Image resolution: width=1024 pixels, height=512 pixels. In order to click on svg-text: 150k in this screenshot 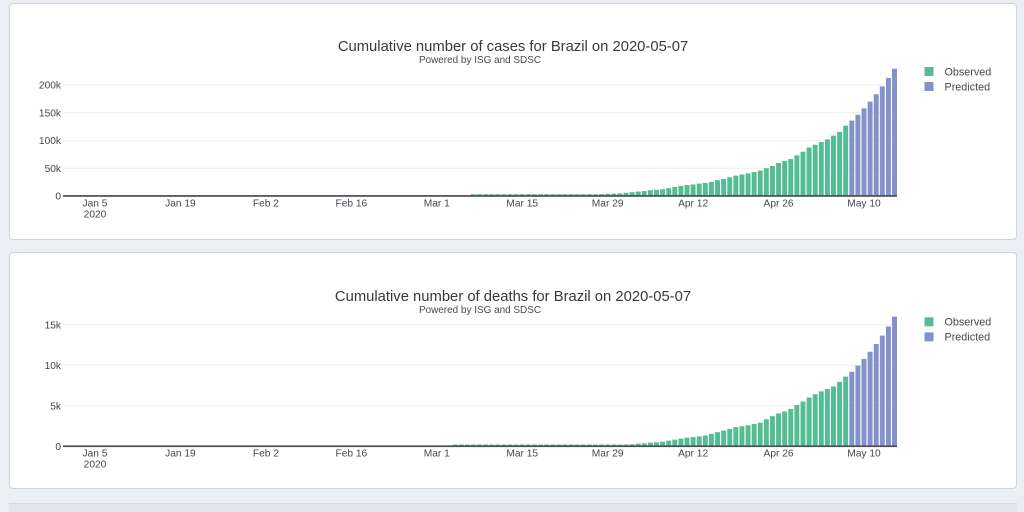, I will do `click(50, 113)`.